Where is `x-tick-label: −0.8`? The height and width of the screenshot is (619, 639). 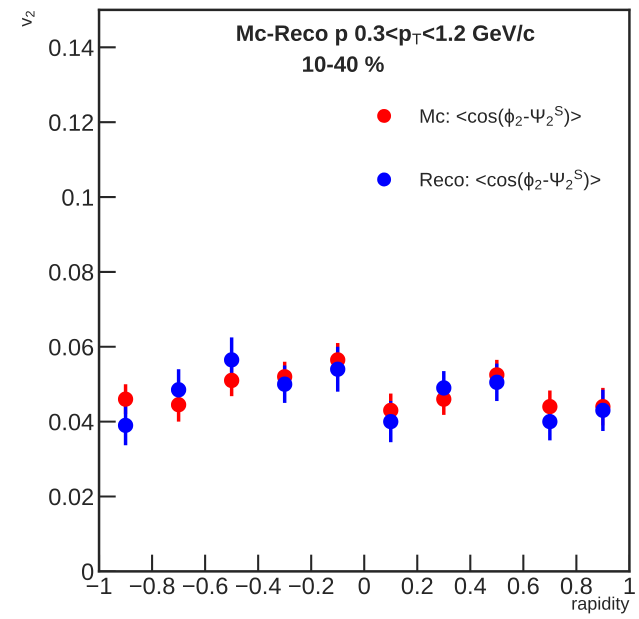
x-tick-label: −0.8 is located at coordinates (152, 586).